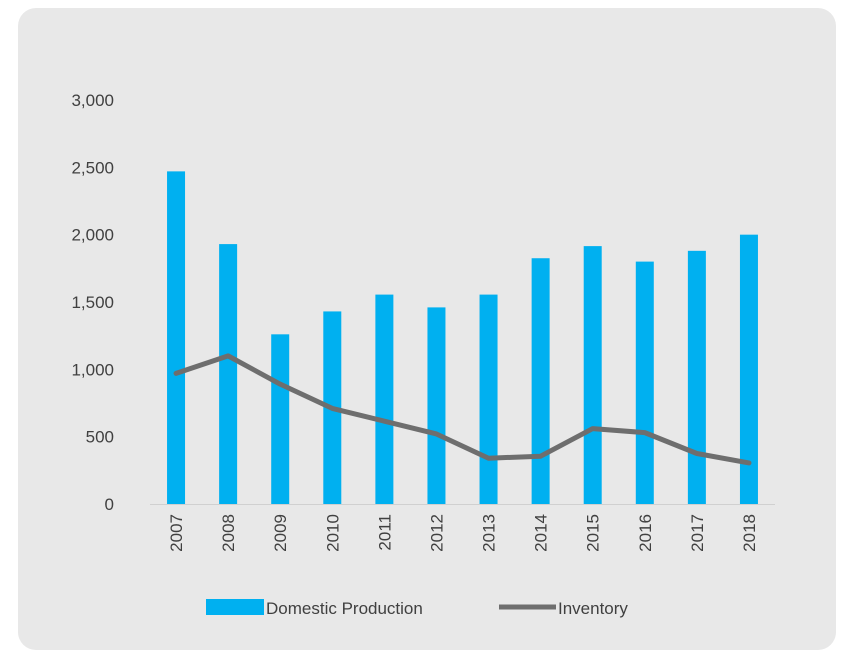  I want to click on inventory-line, so click(462, 409).